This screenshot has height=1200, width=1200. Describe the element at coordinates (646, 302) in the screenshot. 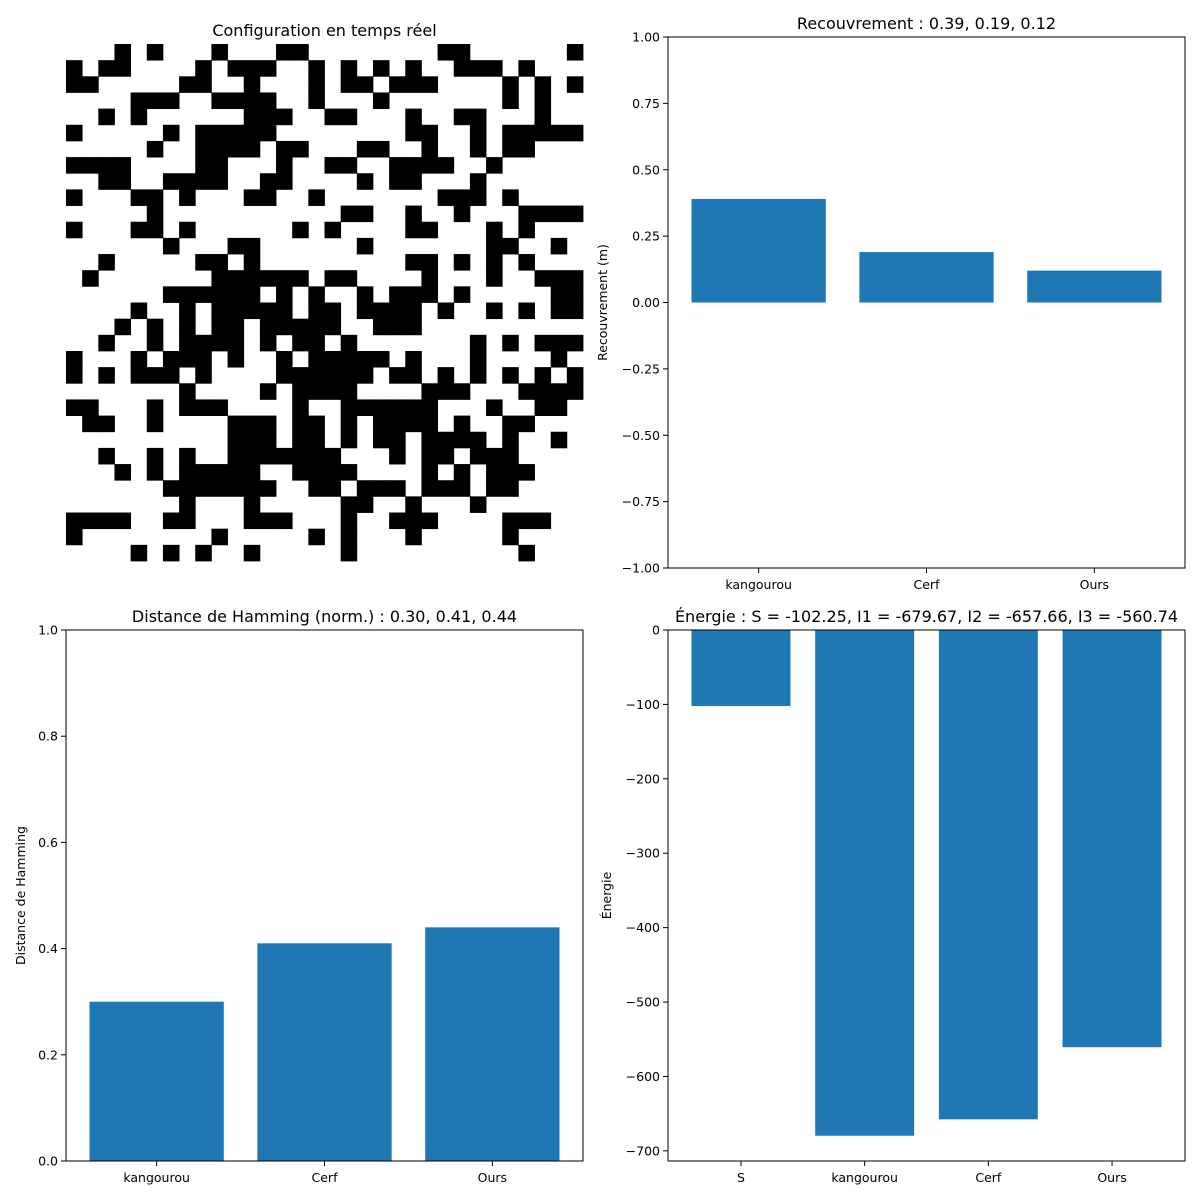

I see `y-tick-label: 0.00` at that location.